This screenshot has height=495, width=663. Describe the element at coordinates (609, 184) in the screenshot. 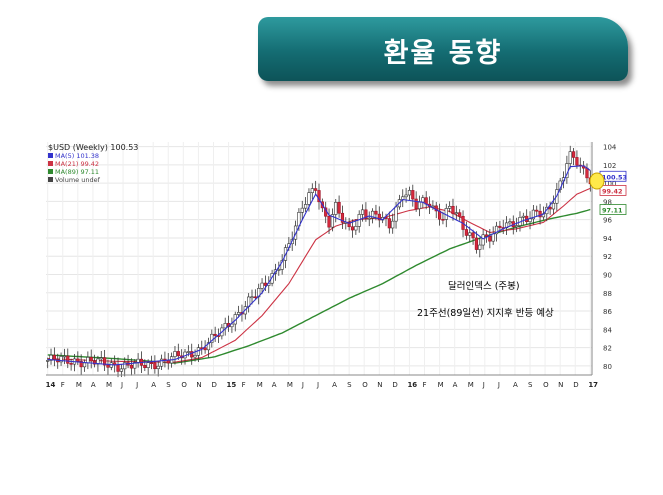

I see `y-tick-label: 100` at that location.